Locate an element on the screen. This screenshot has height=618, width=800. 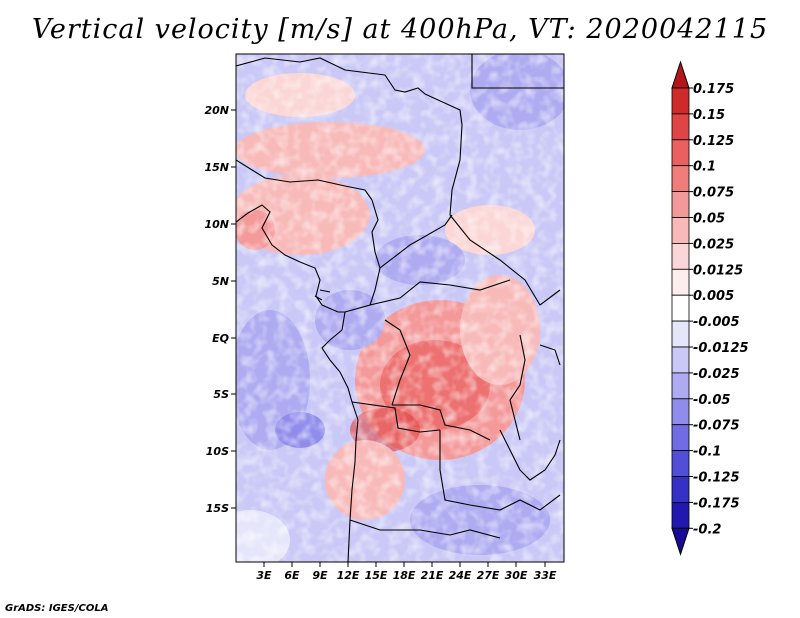
colorbar-label: -0.005 is located at coordinates (716, 322).